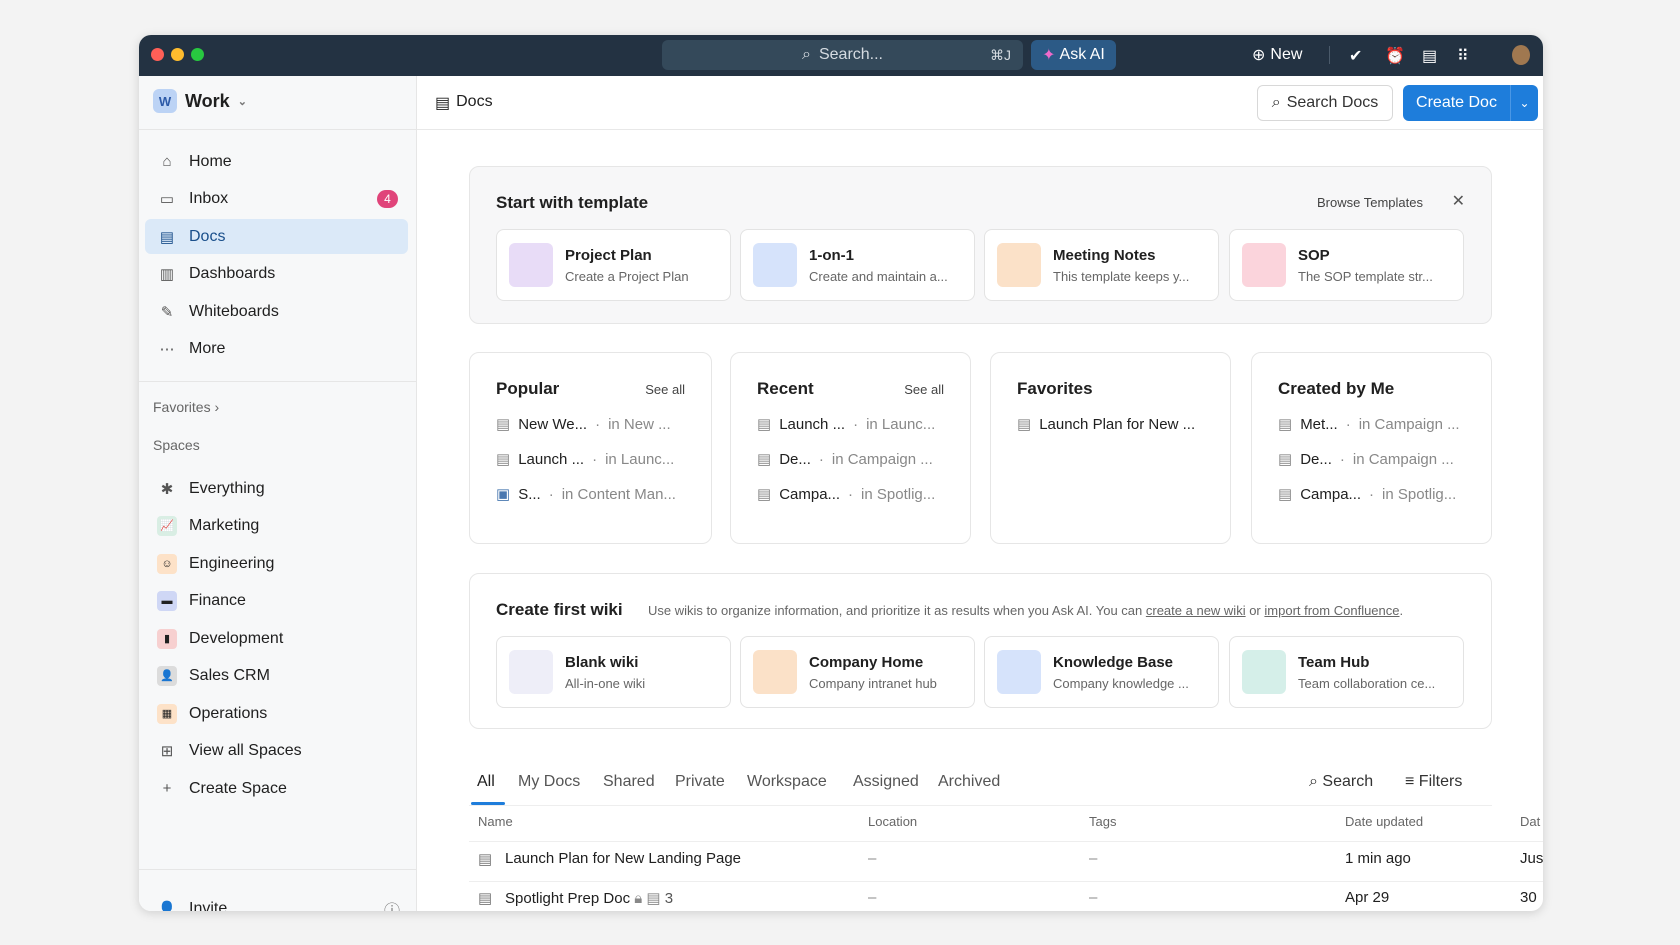 The image size is (1680, 945). What do you see at coordinates (276, 161) in the screenshot?
I see `sidebar-item-home: ⌂ Home` at bounding box center [276, 161].